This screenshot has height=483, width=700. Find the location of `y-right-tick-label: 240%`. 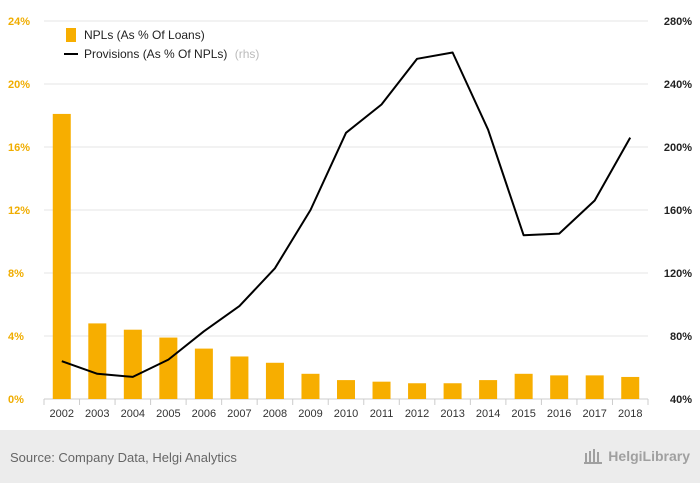

y-right-tick-label: 240% is located at coordinates (678, 85).